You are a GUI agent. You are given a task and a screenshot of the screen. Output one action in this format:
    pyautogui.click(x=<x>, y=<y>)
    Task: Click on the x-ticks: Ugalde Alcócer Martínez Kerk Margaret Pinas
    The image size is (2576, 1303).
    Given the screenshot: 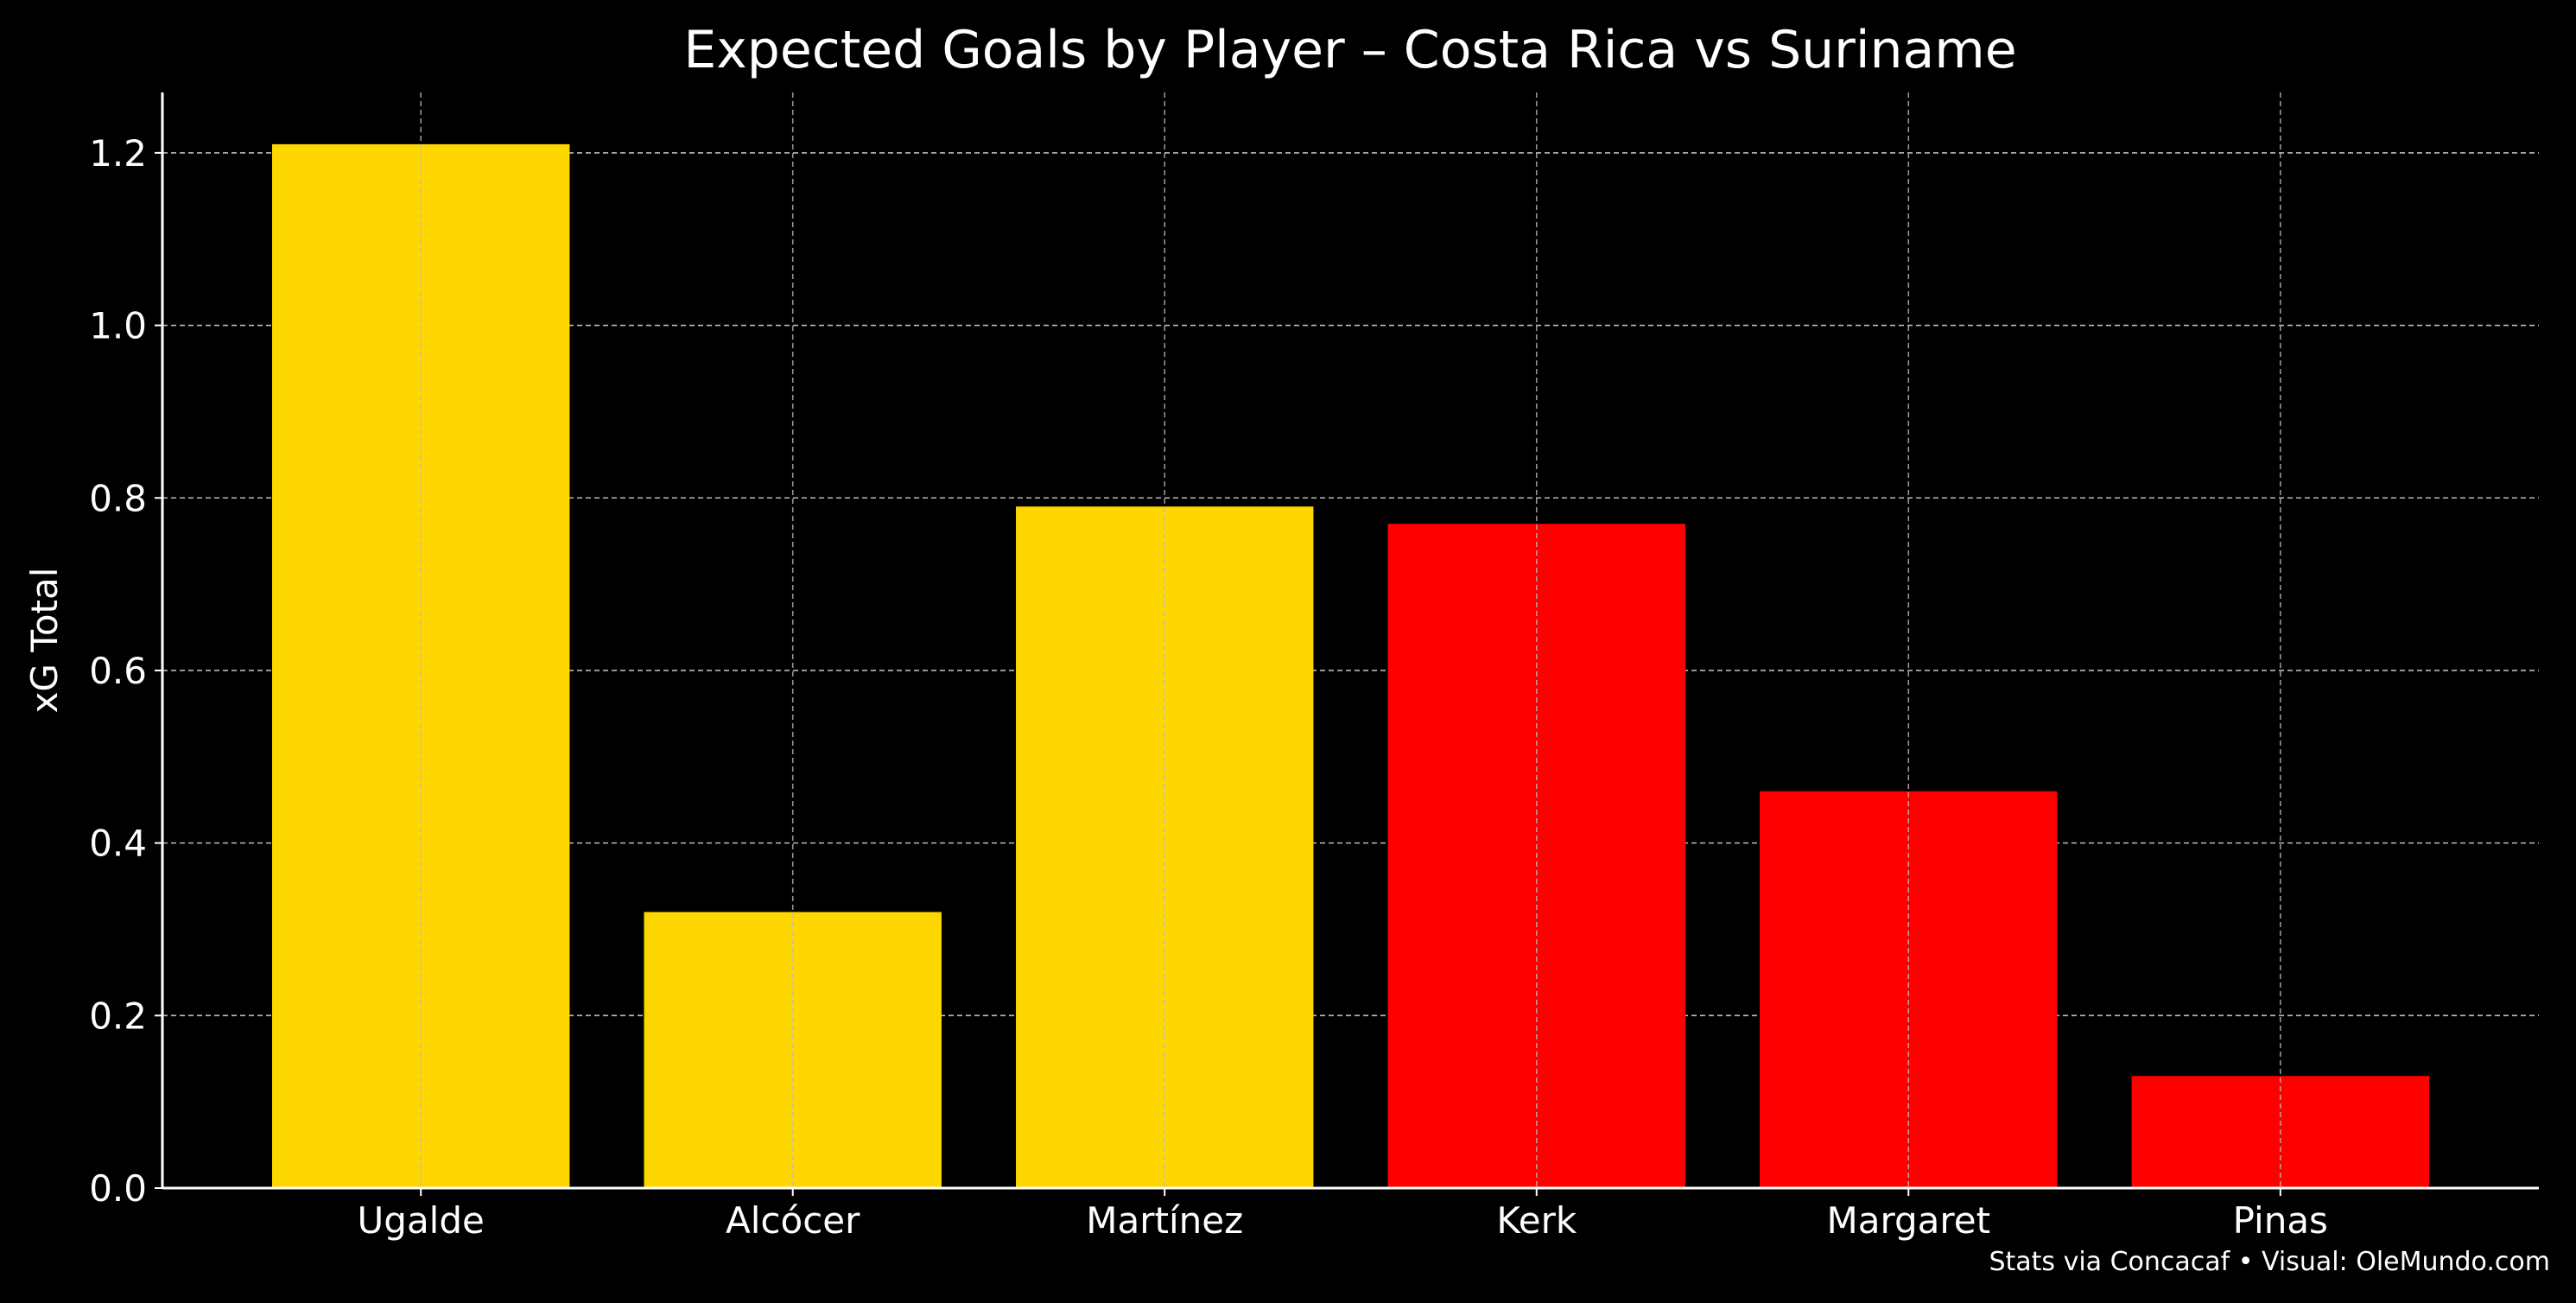 What is the action you would take?
    pyautogui.click(x=1343, y=1215)
    